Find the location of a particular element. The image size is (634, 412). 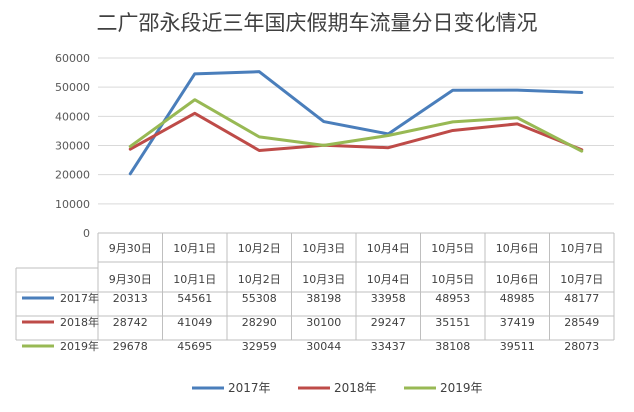

table-cell: 32959 is located at coordinates (259, 346).